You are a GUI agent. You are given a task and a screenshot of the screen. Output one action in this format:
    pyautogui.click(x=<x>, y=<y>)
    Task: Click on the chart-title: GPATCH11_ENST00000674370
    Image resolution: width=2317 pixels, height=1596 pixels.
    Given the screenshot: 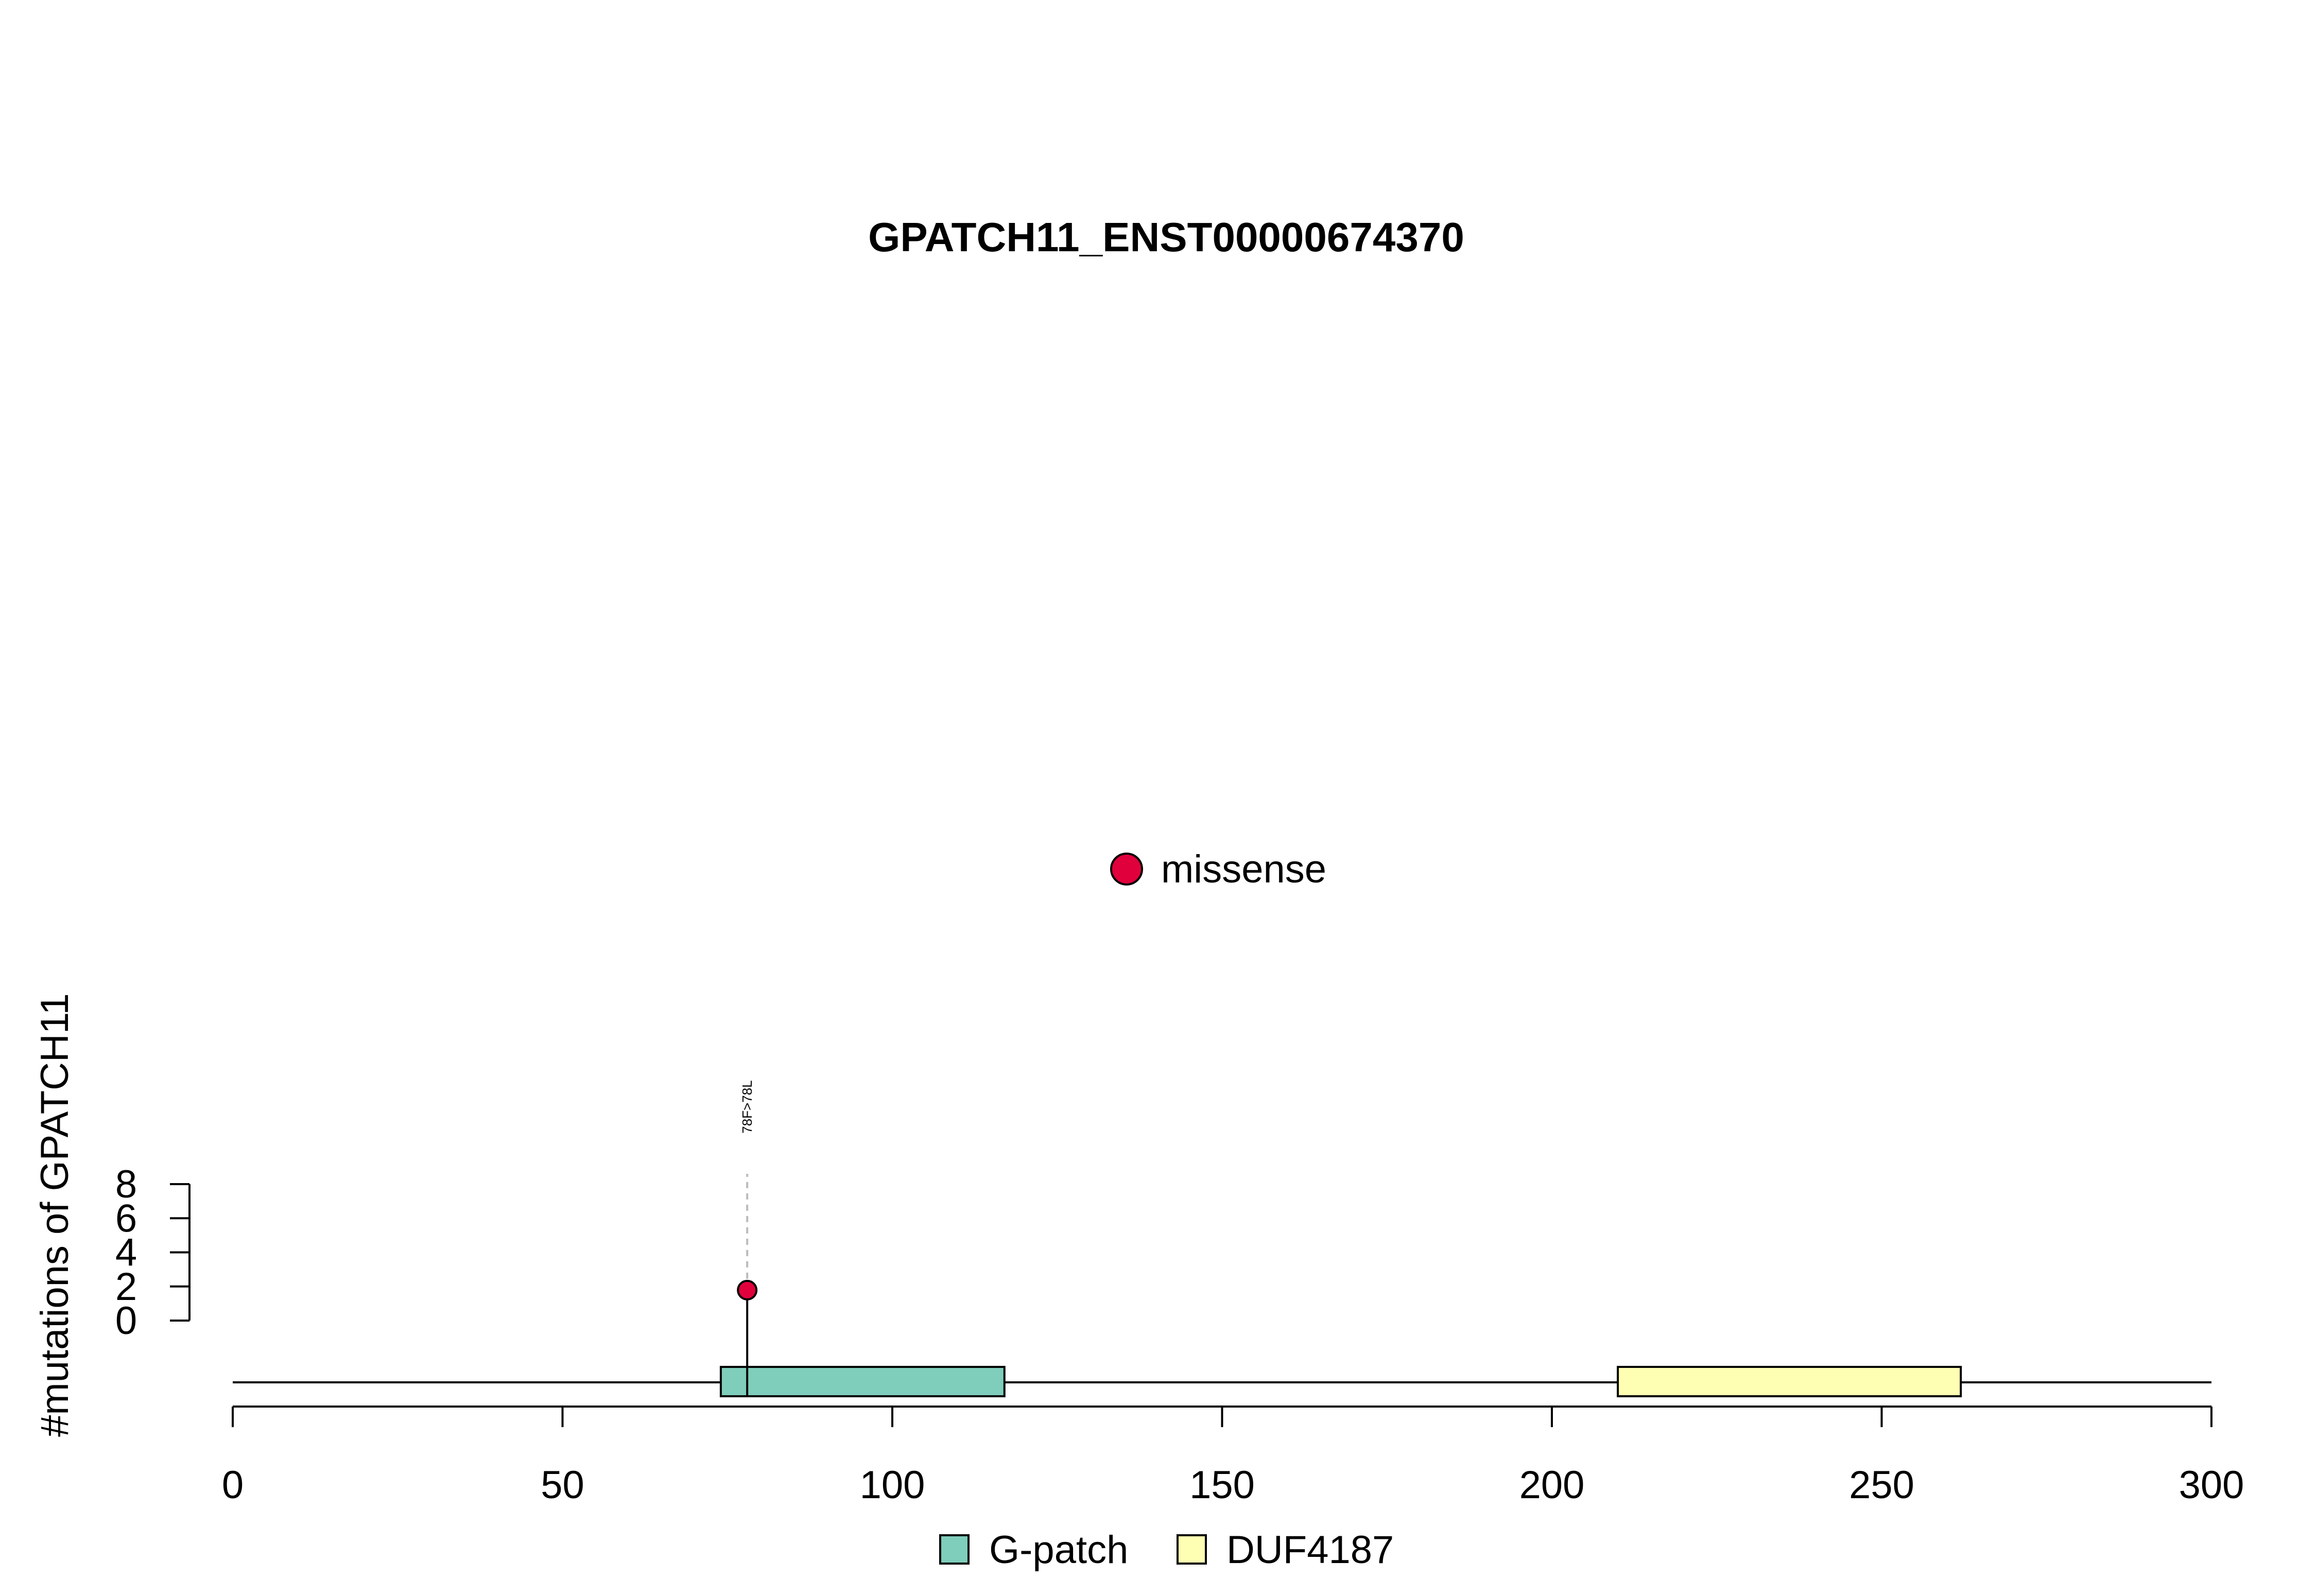 What is the action you would take?
    pyautogui.click(x=1166, y=237)
    